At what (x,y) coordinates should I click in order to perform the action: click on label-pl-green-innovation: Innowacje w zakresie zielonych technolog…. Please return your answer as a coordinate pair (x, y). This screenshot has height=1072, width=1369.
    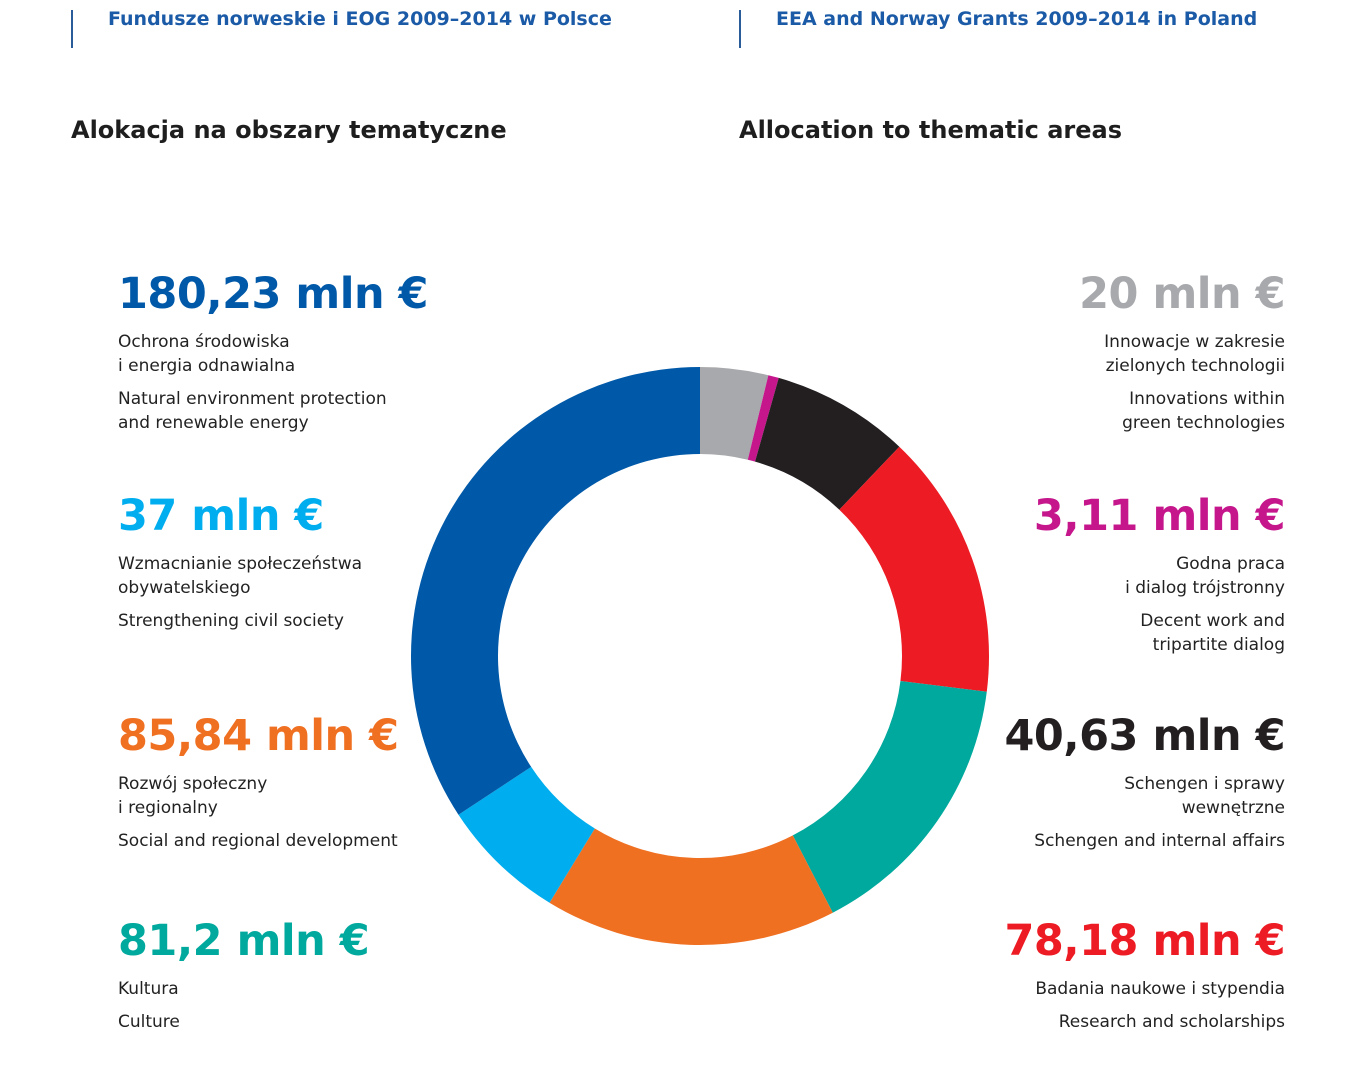
    Looking at the image, I should click on (1194, 354).